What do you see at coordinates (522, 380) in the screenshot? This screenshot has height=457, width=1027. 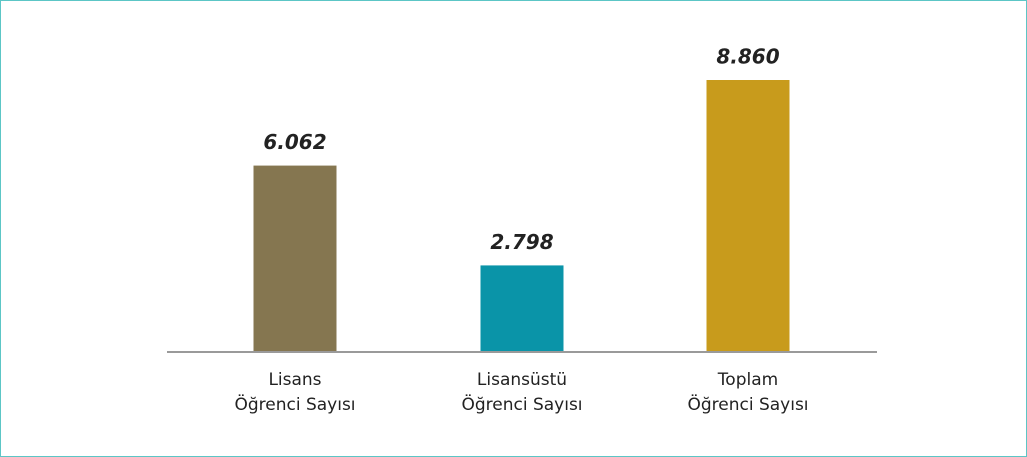 I see `x-tick-label: Lisansüstü` at bounding box center [522, 380].